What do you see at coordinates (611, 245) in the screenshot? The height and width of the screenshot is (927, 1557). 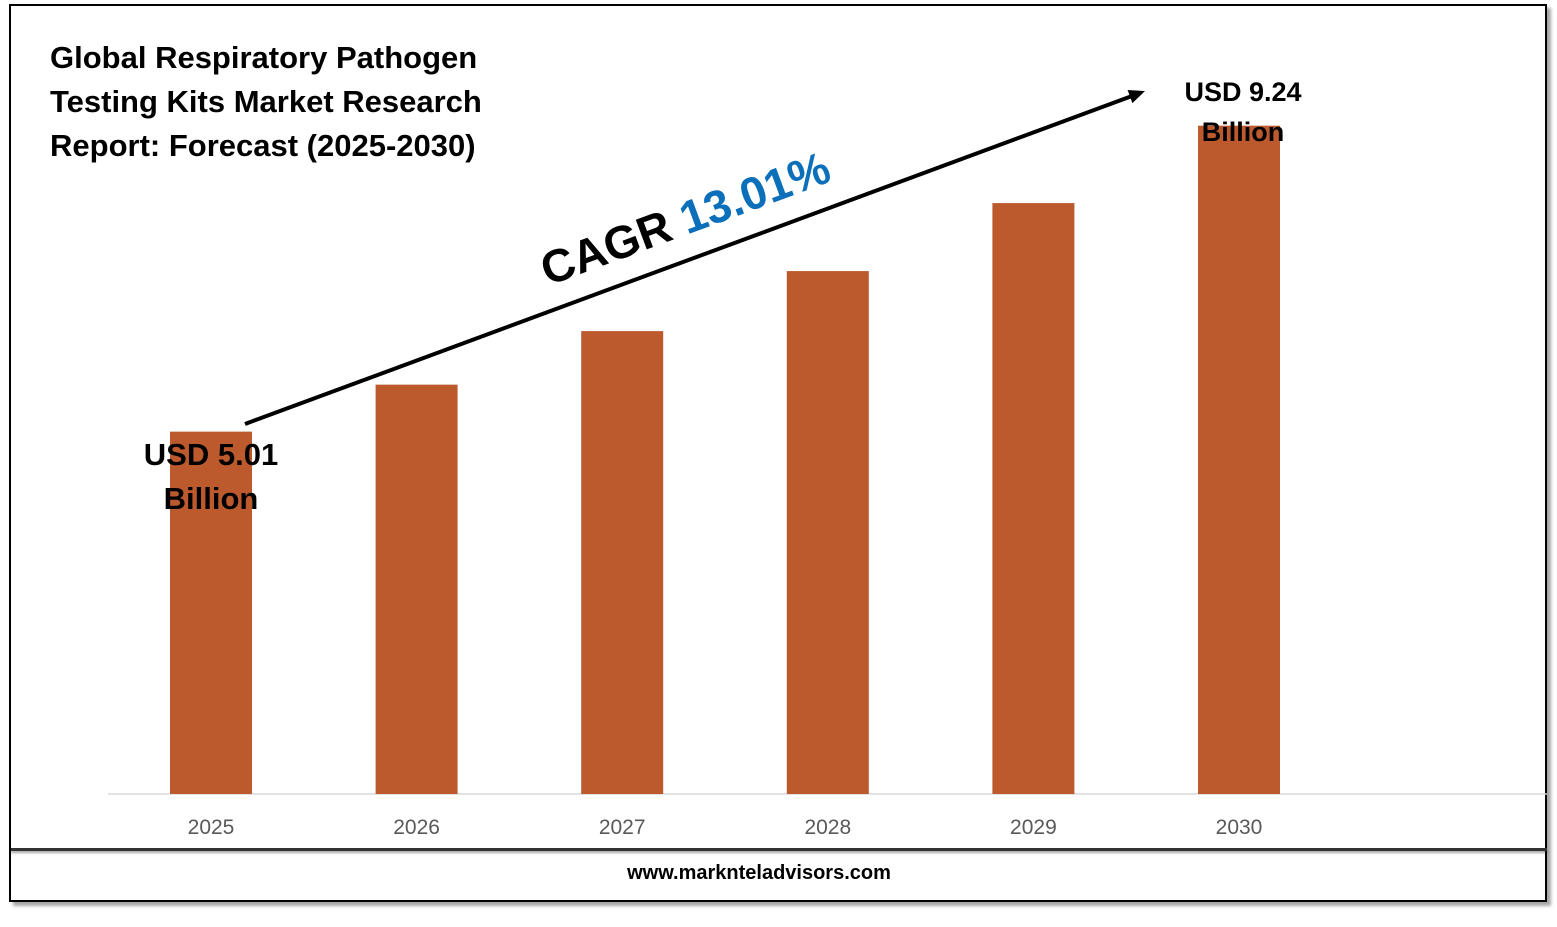 I see `cagr-prefix: CAGR` at bounding box center [611, 245].